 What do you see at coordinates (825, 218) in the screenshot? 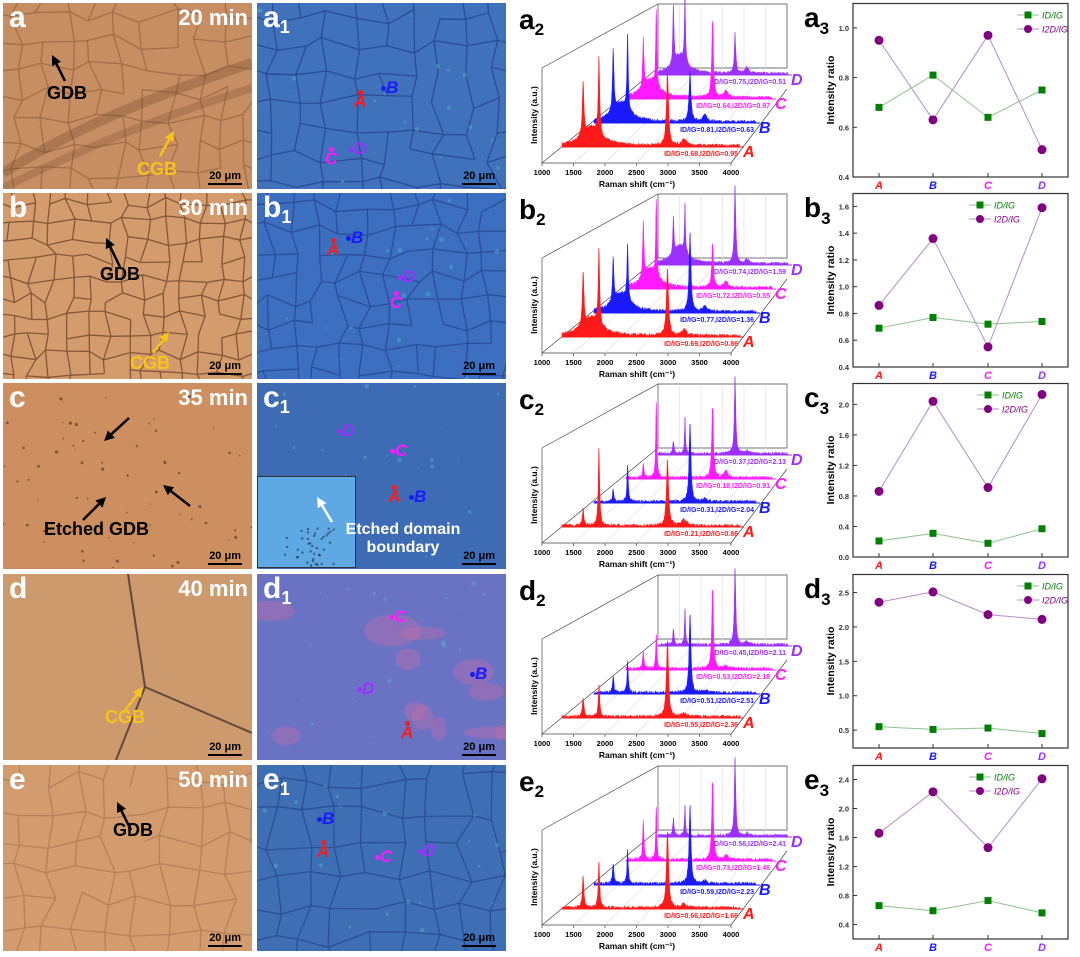
I see `panel-subscript: 3` at bounding box center [825, 218].